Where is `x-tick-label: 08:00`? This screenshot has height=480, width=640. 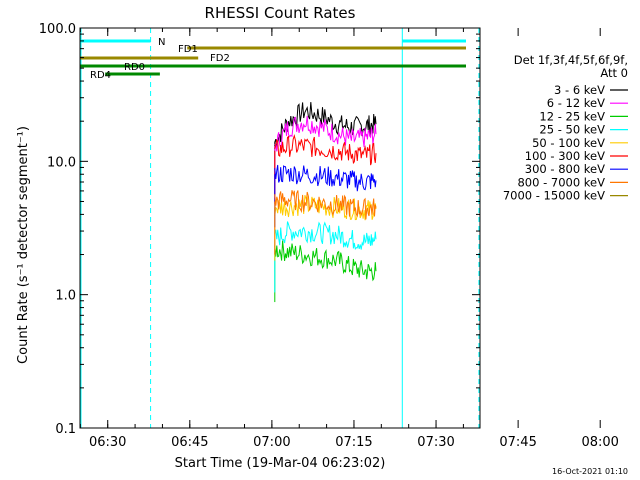 x-tick-label: 08:00 is located at coordinates (599, 442).